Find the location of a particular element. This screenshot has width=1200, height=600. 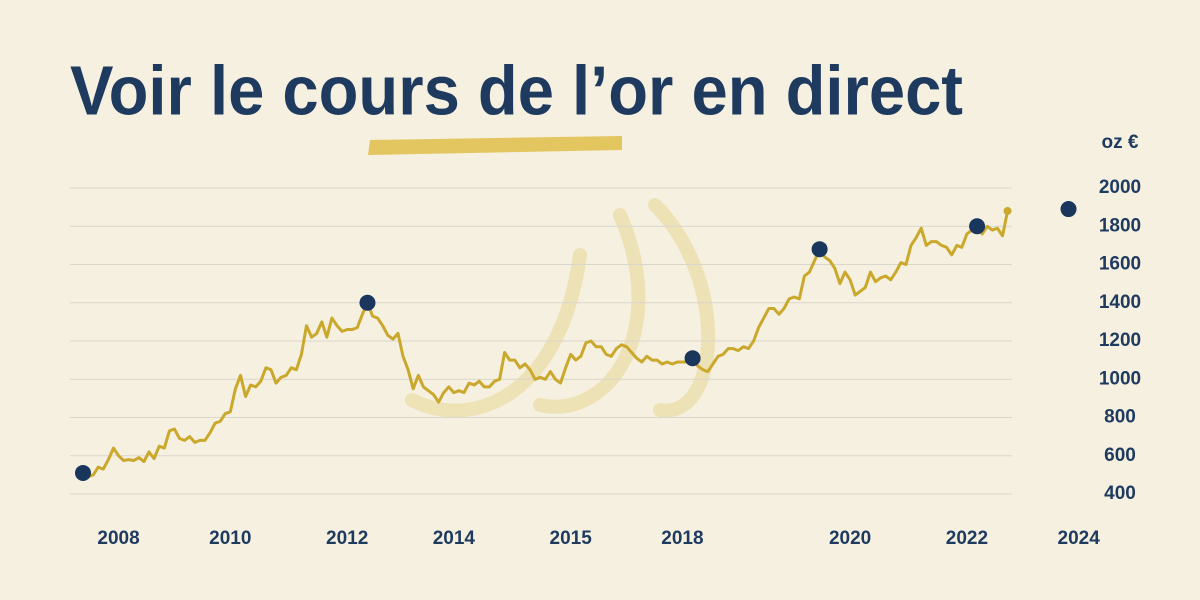

x-tick-label: 2008 is located at coordinates (118, 538).